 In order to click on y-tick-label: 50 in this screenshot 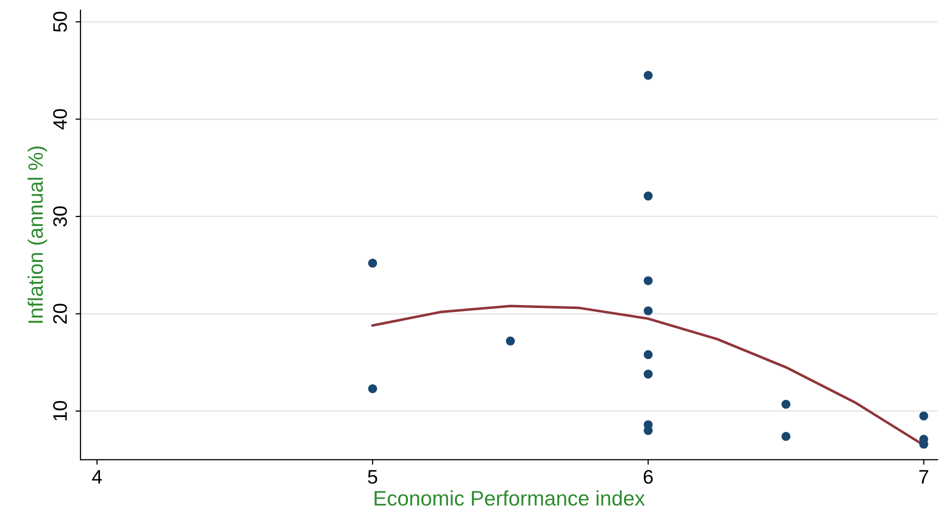, I will do `click(60, 22)`.